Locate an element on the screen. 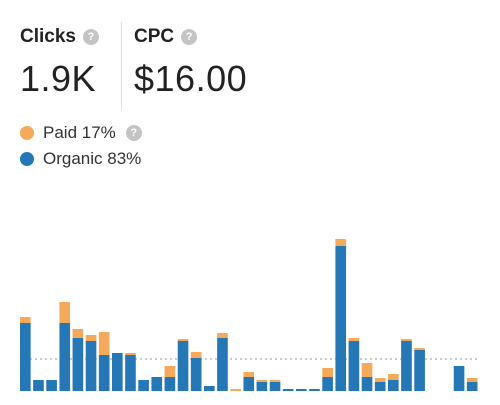 Image resolution: width=500 pixels, height=405 pixels. legend: Paid 17% ? Organic 83% is located at coordinates (81, 146).